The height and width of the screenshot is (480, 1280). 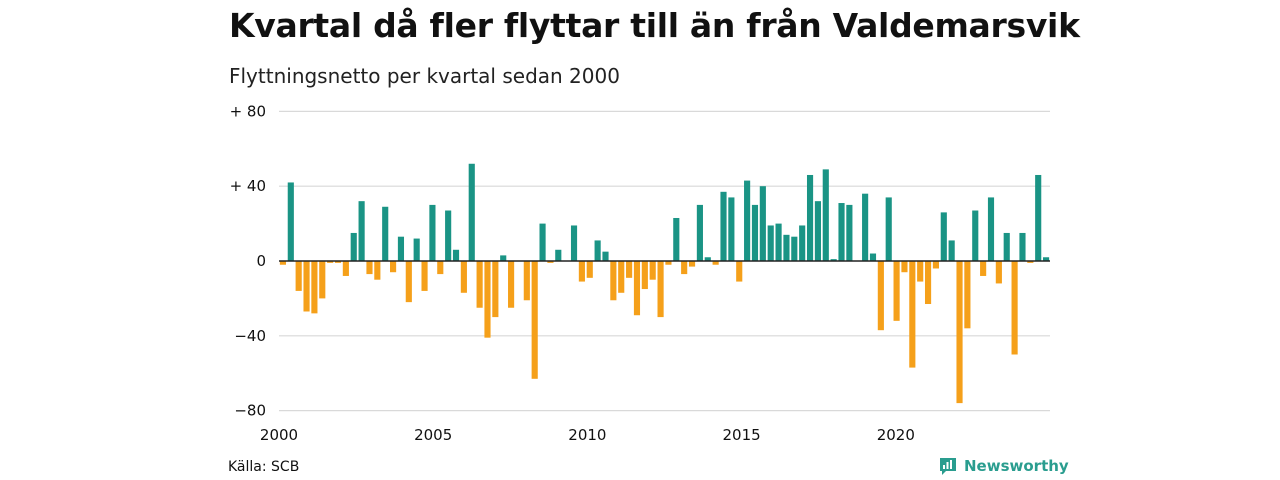 I want to click on y-axis-ticks: + 80 + 40 0 −40 −80, so click(x=248, y=260).